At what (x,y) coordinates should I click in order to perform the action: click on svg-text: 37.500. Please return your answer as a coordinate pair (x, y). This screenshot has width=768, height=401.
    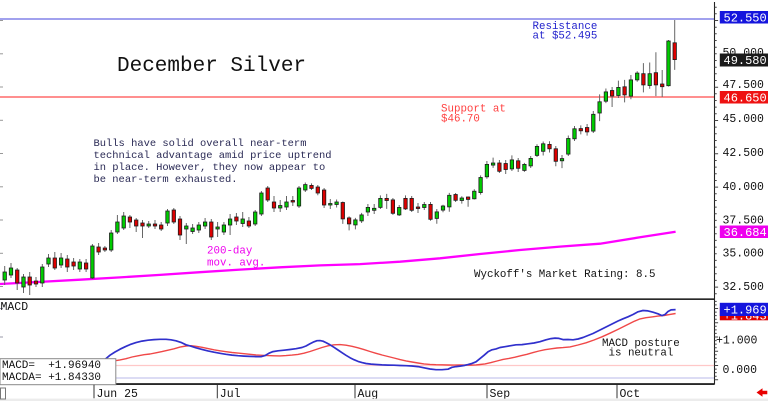
    Looking at the image, I should click on (744, 221).